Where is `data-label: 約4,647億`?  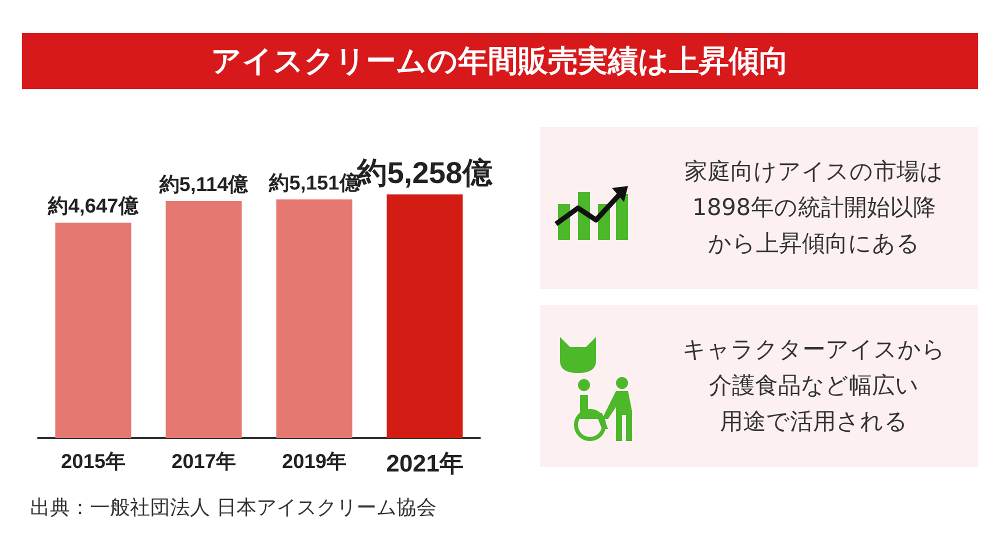 data-label: 約4,647億 is located at coordinates (93, 206).